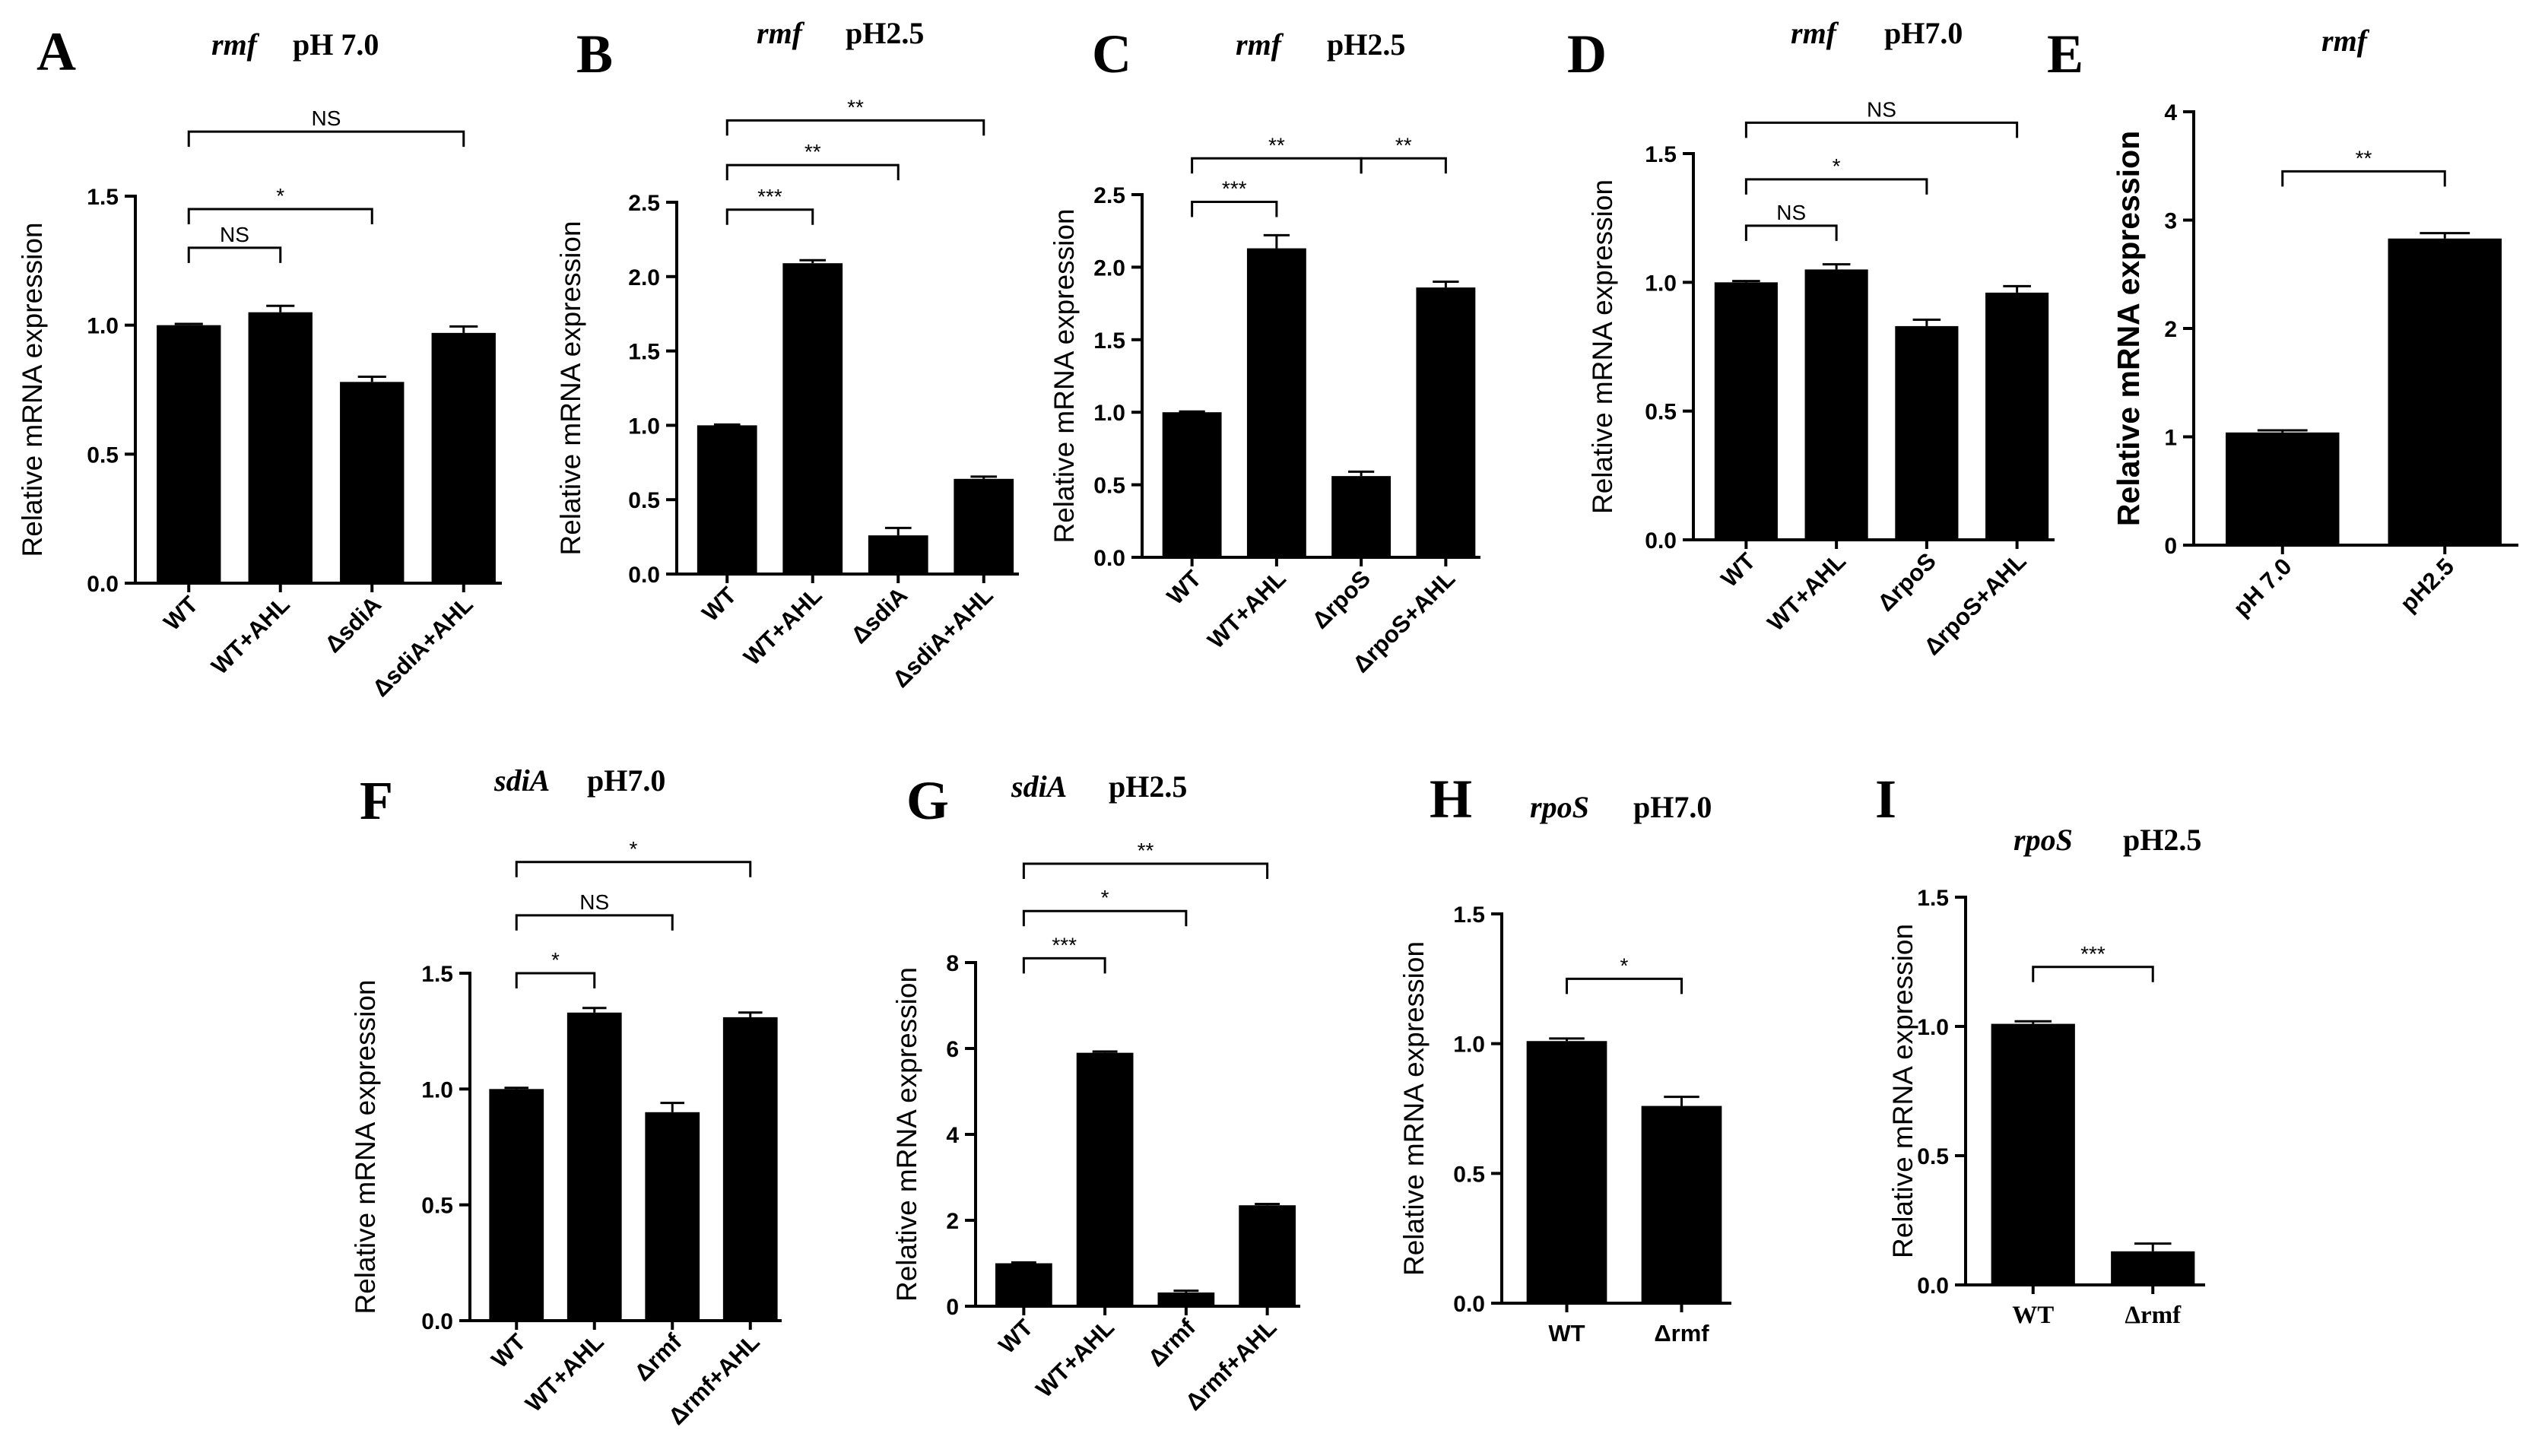 This screenshot has width=2526, height=1456. I want to click on panel-h-significance-bracket, so click(1624, 985).